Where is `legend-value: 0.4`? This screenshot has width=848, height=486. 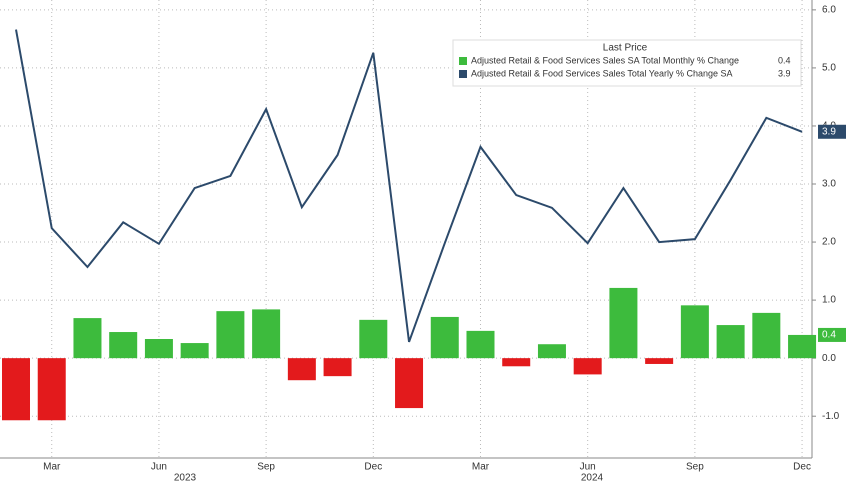
legend-value: 0.4 is located at coordinates (784, 60).